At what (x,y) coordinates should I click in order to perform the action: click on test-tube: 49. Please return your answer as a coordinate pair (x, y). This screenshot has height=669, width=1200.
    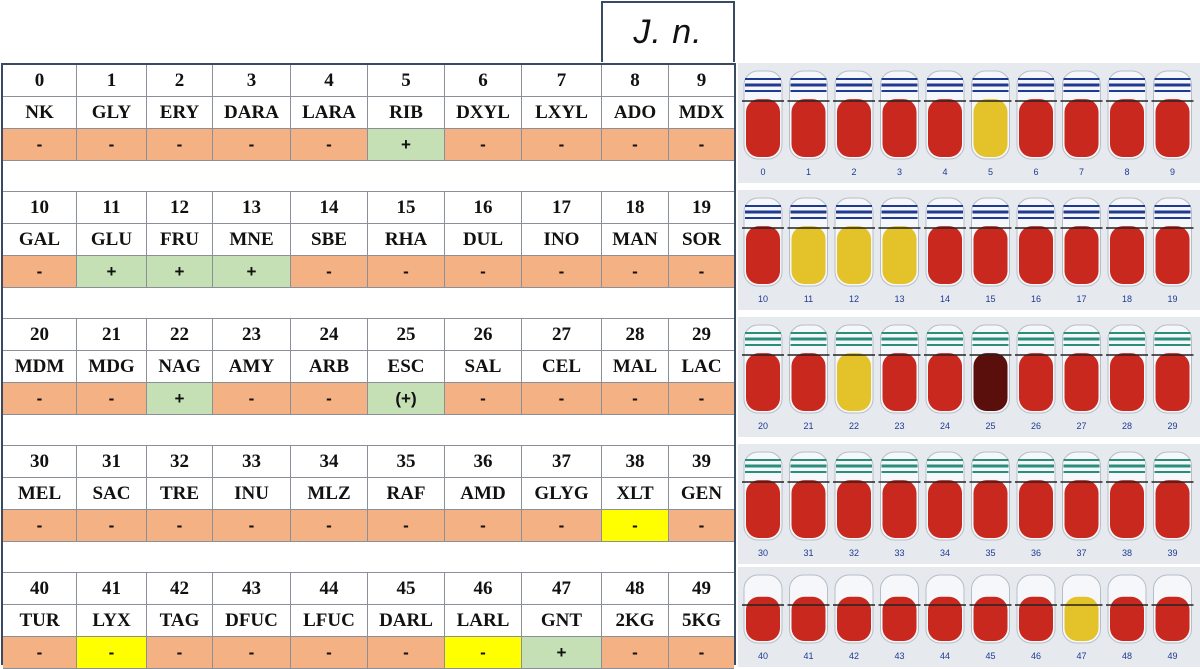
    Looking at the image, I should click on (1172, 617).